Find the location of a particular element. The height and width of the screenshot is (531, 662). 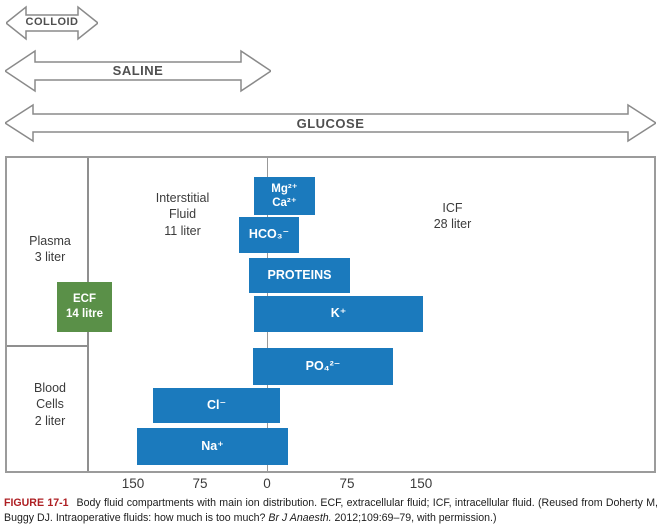

bar-label: Na⁺ is located at coordinates (212, 445).